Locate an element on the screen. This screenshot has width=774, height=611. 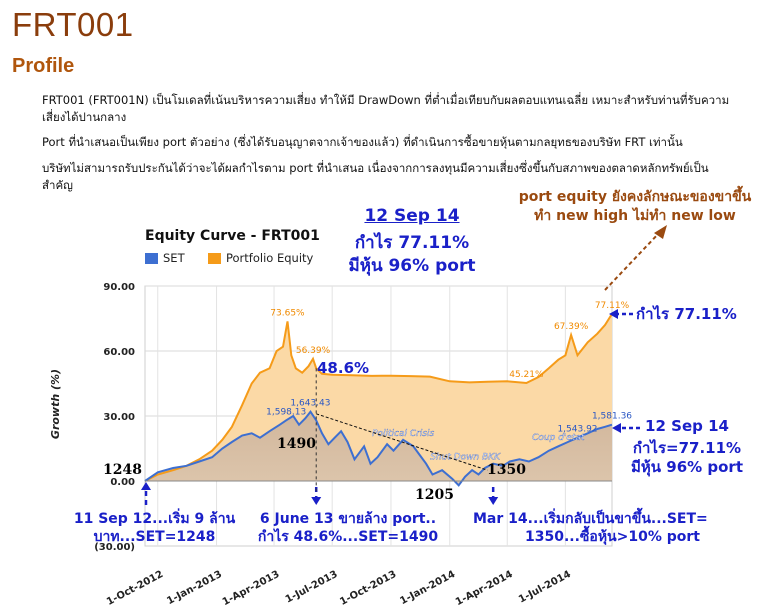
set-data-label: 1,581.36 is located at coordinates (612, 417).